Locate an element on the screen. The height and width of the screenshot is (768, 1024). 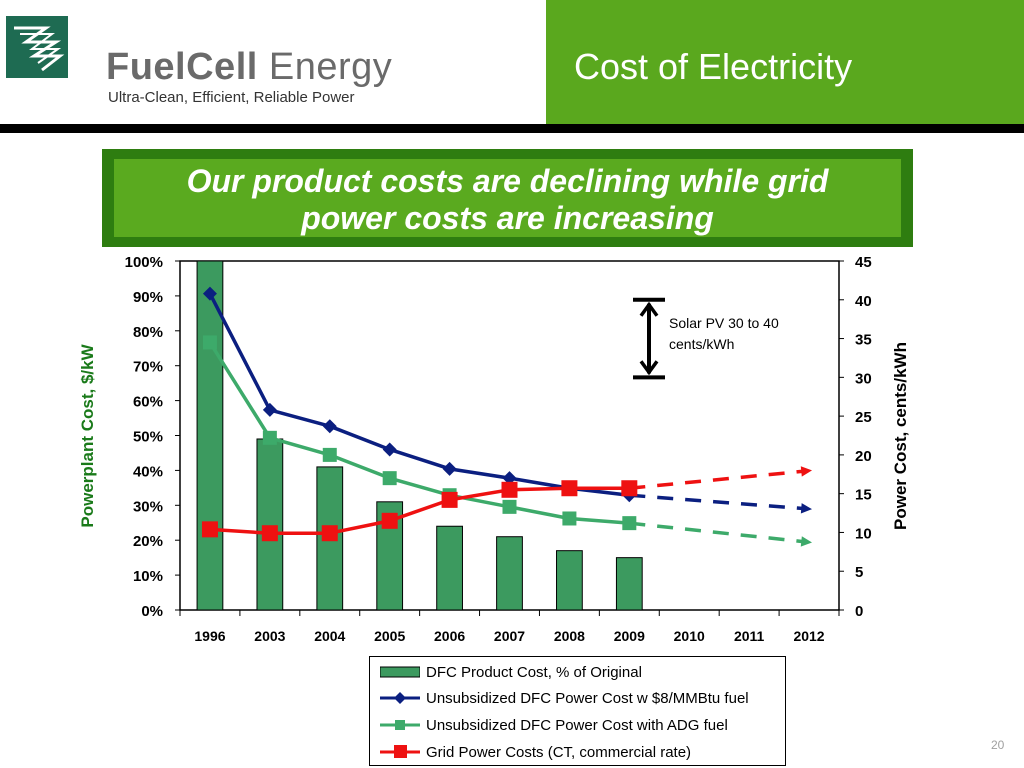
legend-label: DFC Product Cost, % of Original is located at coordinates (534, 672).